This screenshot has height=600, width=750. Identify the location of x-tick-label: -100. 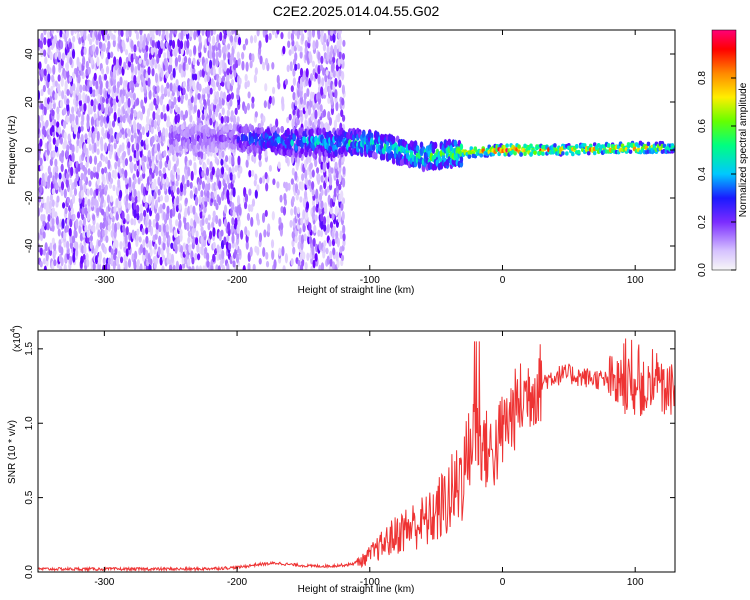
(370, 582).